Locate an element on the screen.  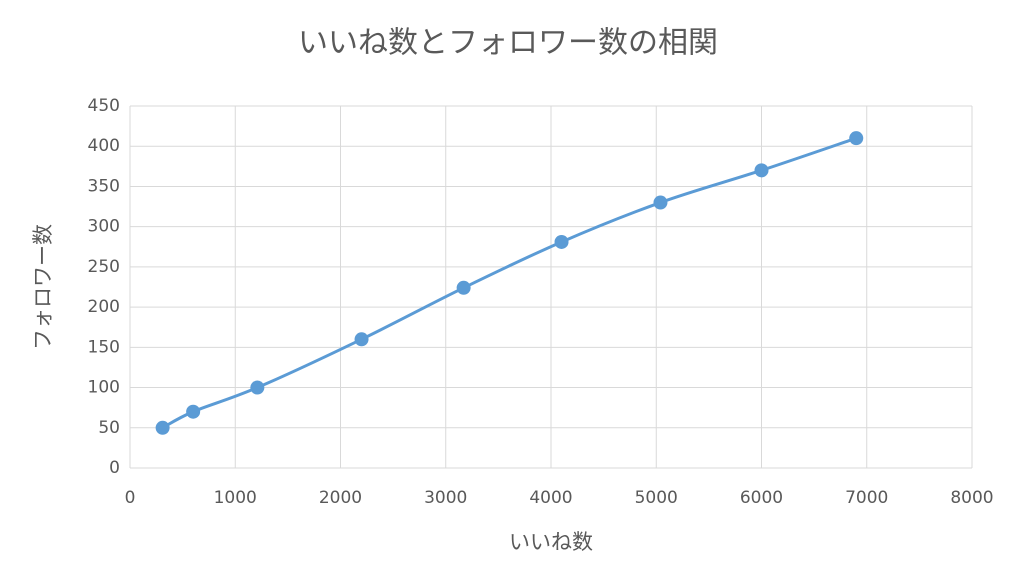
x-tick-label: 2000 is located at coordinates (340, 498).